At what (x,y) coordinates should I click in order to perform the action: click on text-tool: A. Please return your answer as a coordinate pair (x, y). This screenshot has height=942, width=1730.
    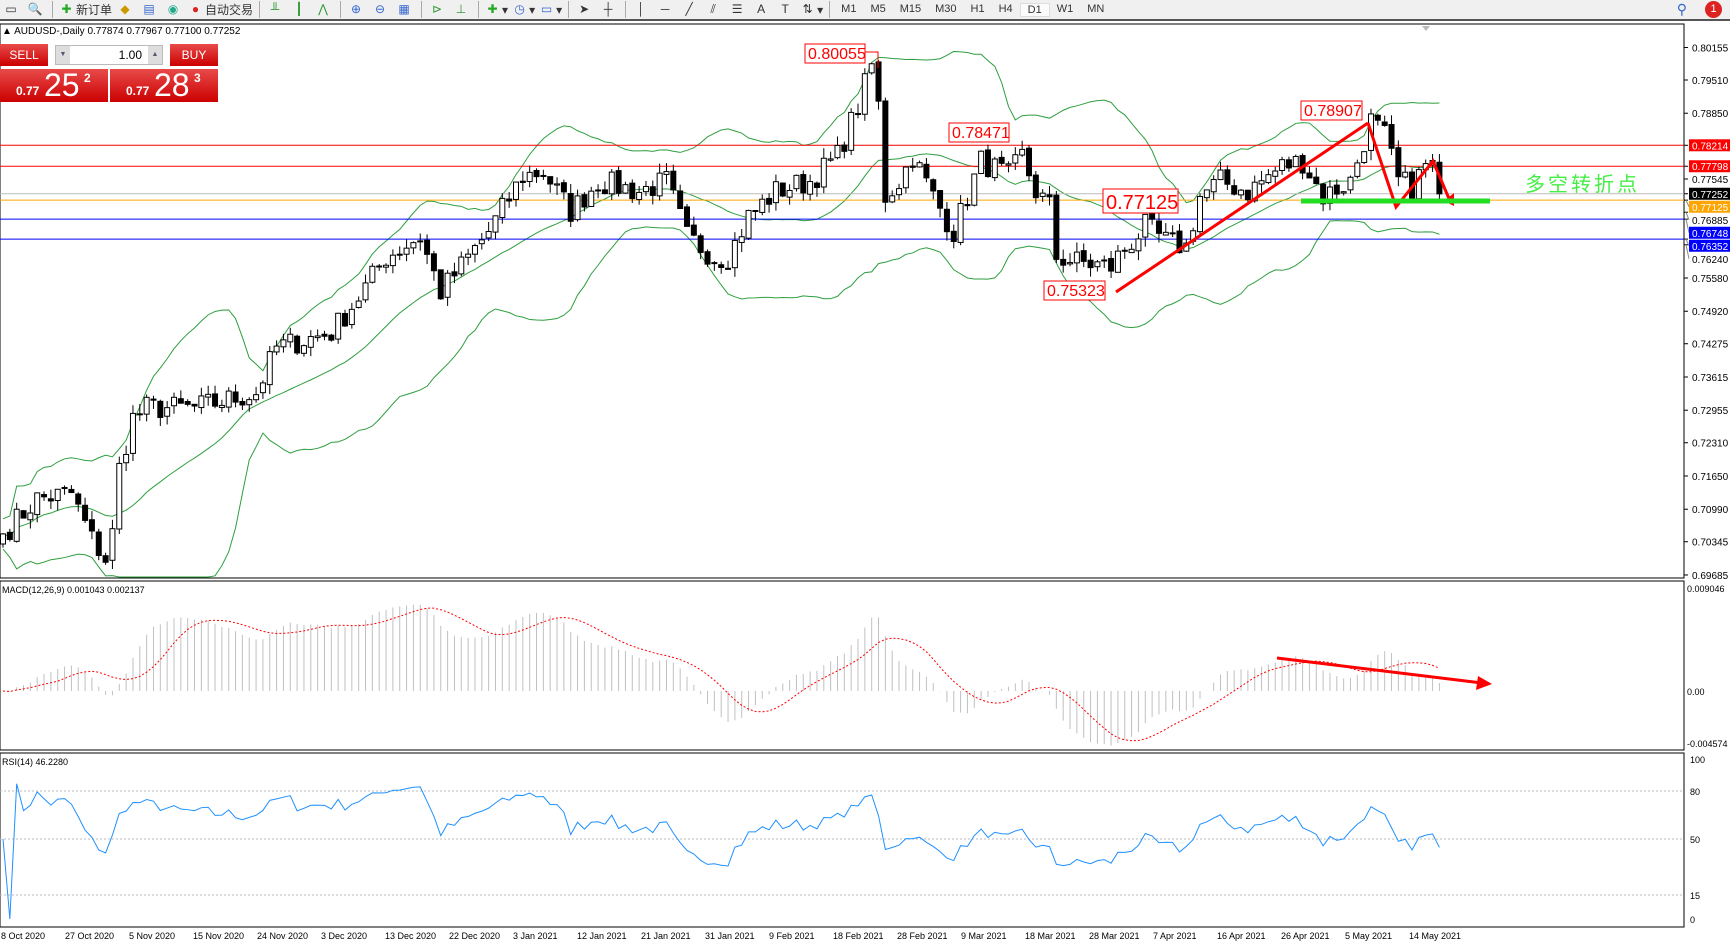
    Looking at the image, I should click on (762, 9).